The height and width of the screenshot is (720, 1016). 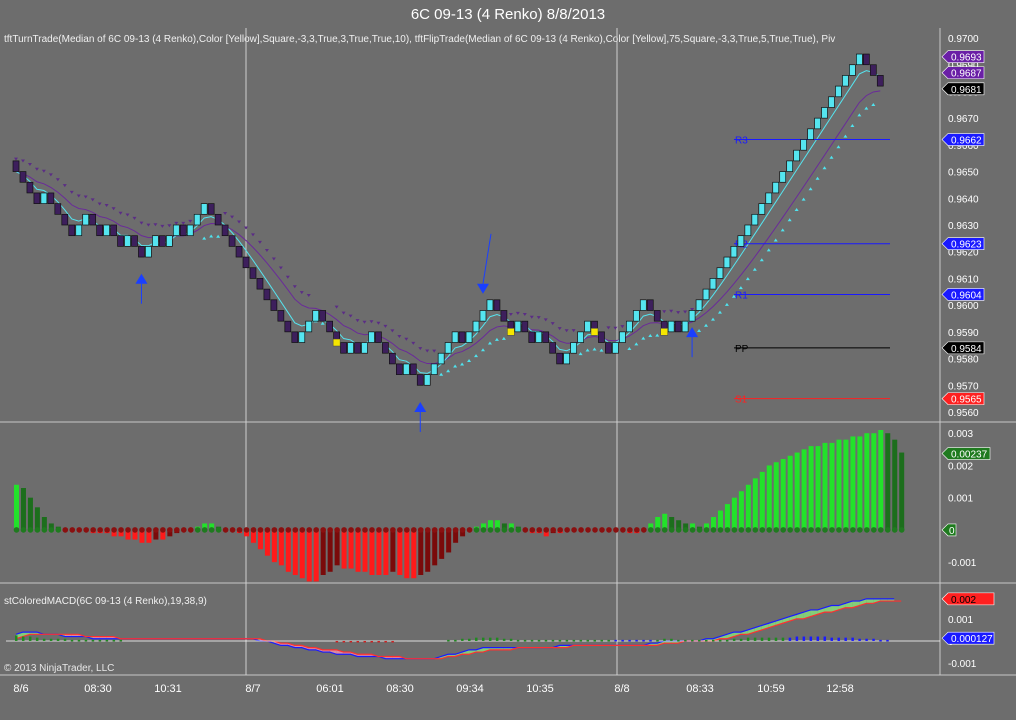 What do you see at coordinates (972, 639) in the screenshot?
I see `macd-value-label: 0.000127` at bounding box center [972, 639].